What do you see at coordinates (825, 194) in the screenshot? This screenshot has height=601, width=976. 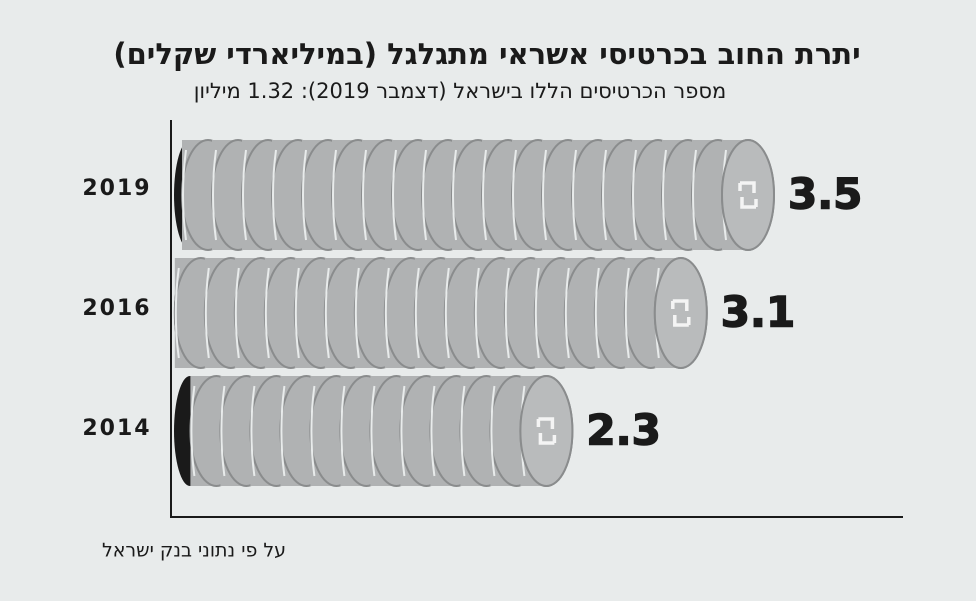 I see `value-label: 3.5` at bounding box center [825, 194].